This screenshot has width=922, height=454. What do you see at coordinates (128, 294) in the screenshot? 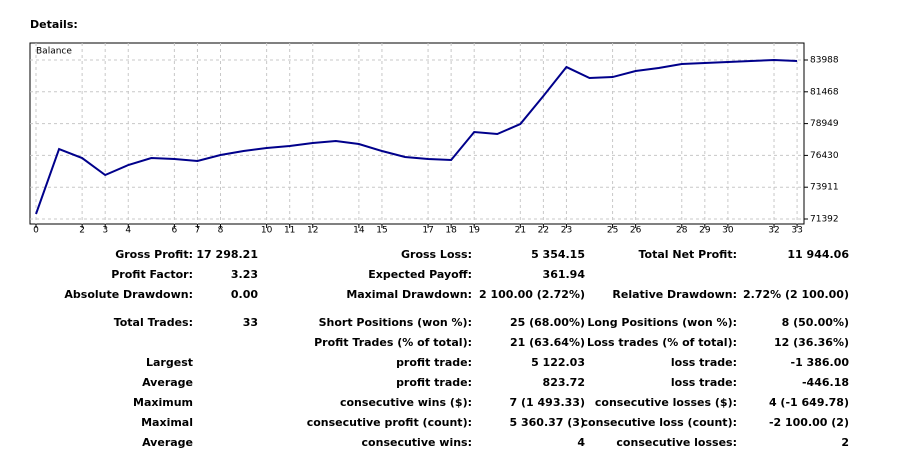
I see `stat-label: Absolute Drawdown:` at bounding box center [128, 294].